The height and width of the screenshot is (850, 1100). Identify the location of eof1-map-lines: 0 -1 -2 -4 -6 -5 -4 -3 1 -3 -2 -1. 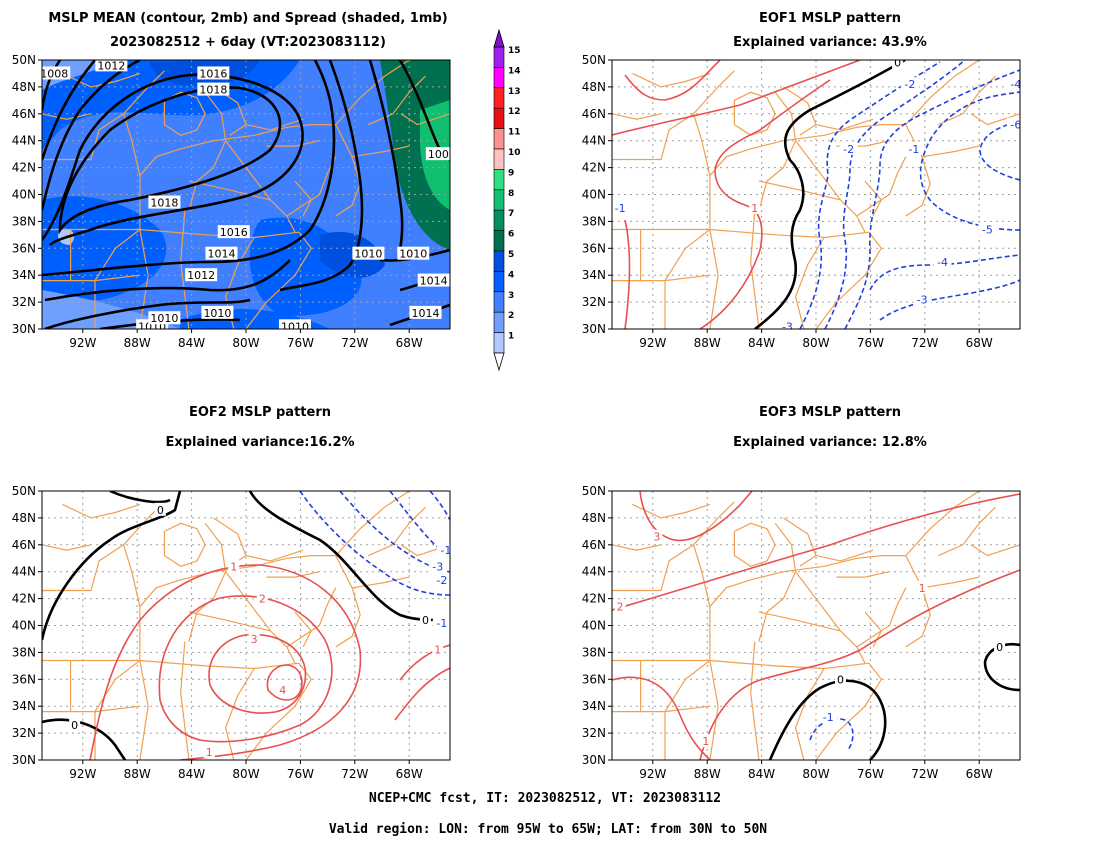
(816, 194).